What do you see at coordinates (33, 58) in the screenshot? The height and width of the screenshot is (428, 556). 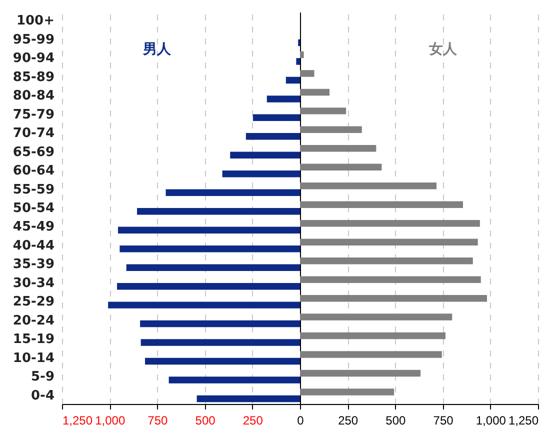 I see `y-tick-label: 90-94` at bounding box center [33, 58].